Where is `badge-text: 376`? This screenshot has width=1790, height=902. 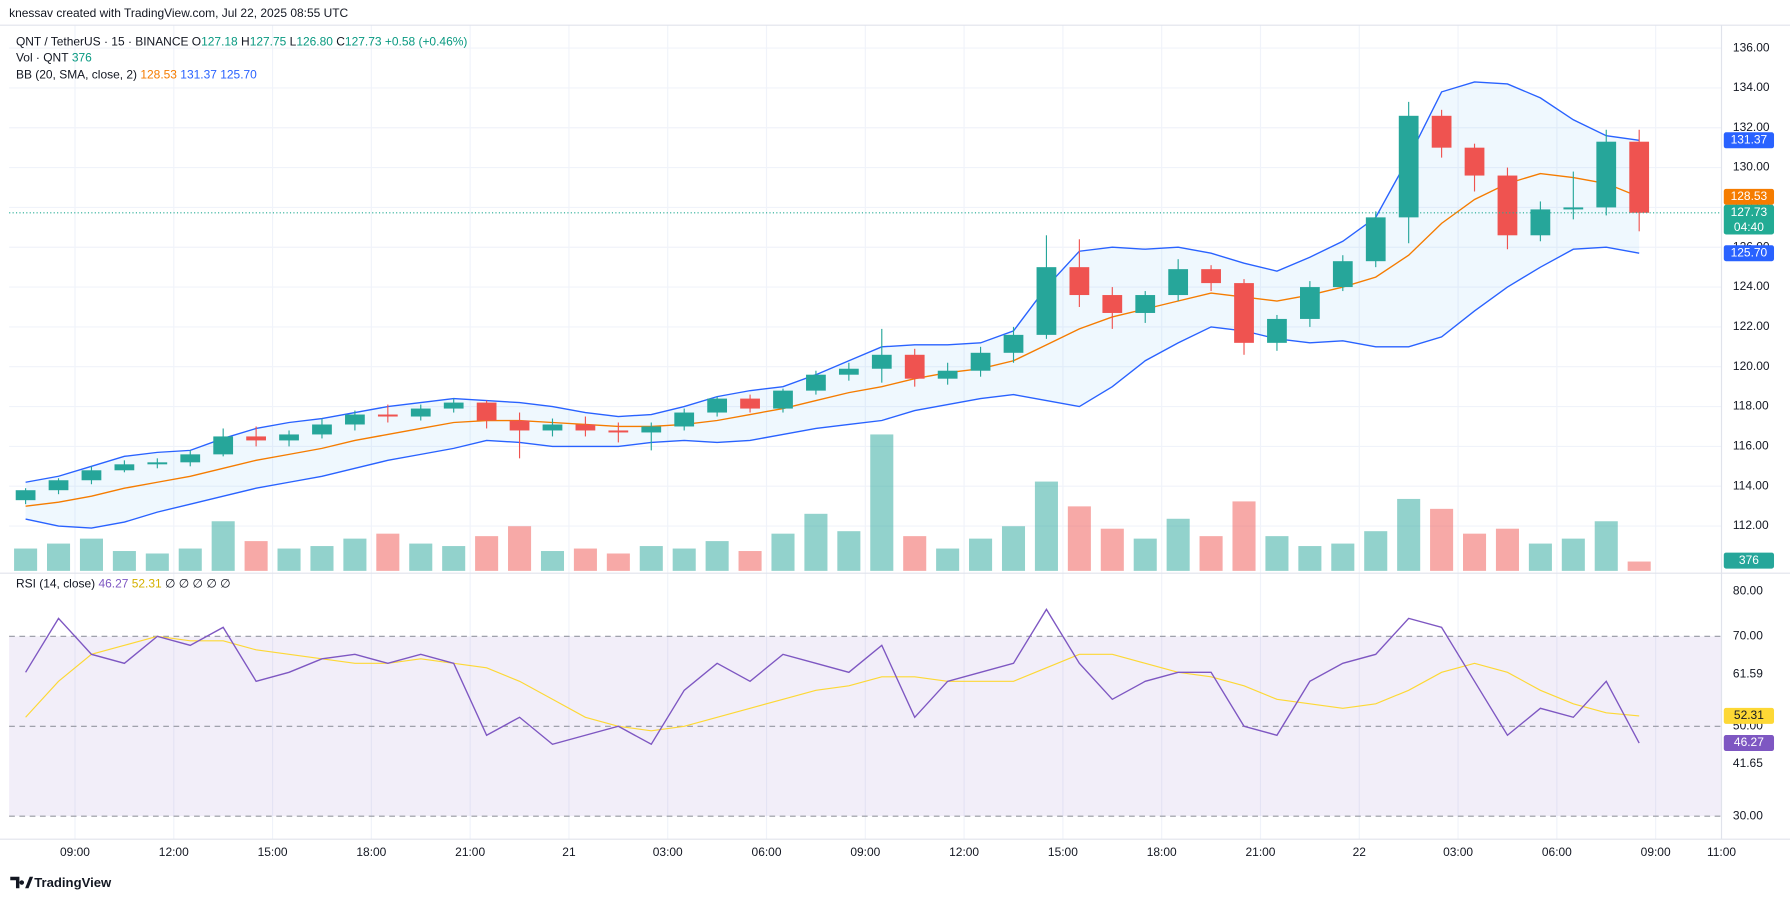
badge-text: 376 is located at coordinates (1749, 560).